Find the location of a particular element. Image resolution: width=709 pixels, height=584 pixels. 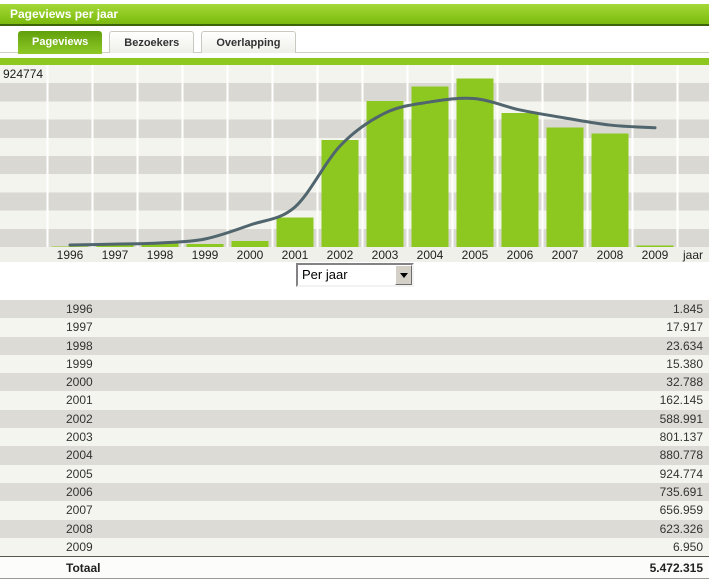

row-value: 880.778 is located at coordinates (681, 455).